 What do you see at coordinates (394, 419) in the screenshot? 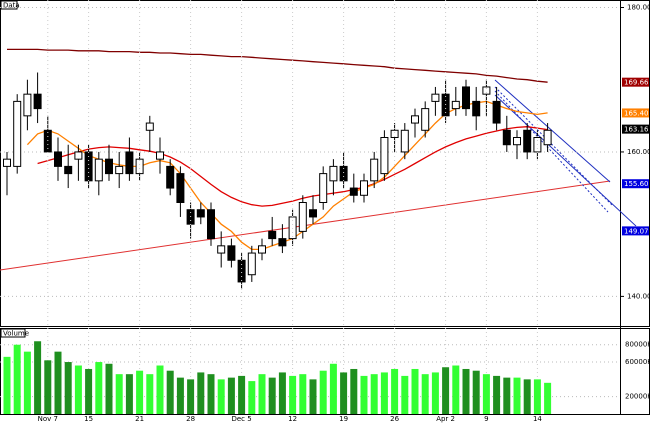
I see `x-tick-label: 26` at bounding box center [394, 419].